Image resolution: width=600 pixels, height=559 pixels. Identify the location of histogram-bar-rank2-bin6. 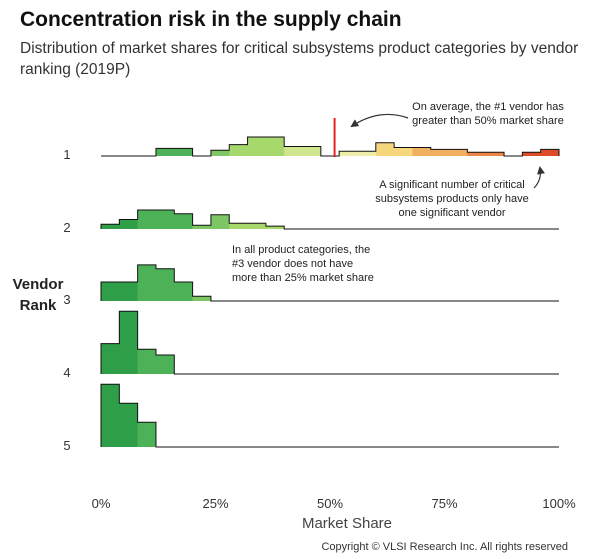
(220, 221).